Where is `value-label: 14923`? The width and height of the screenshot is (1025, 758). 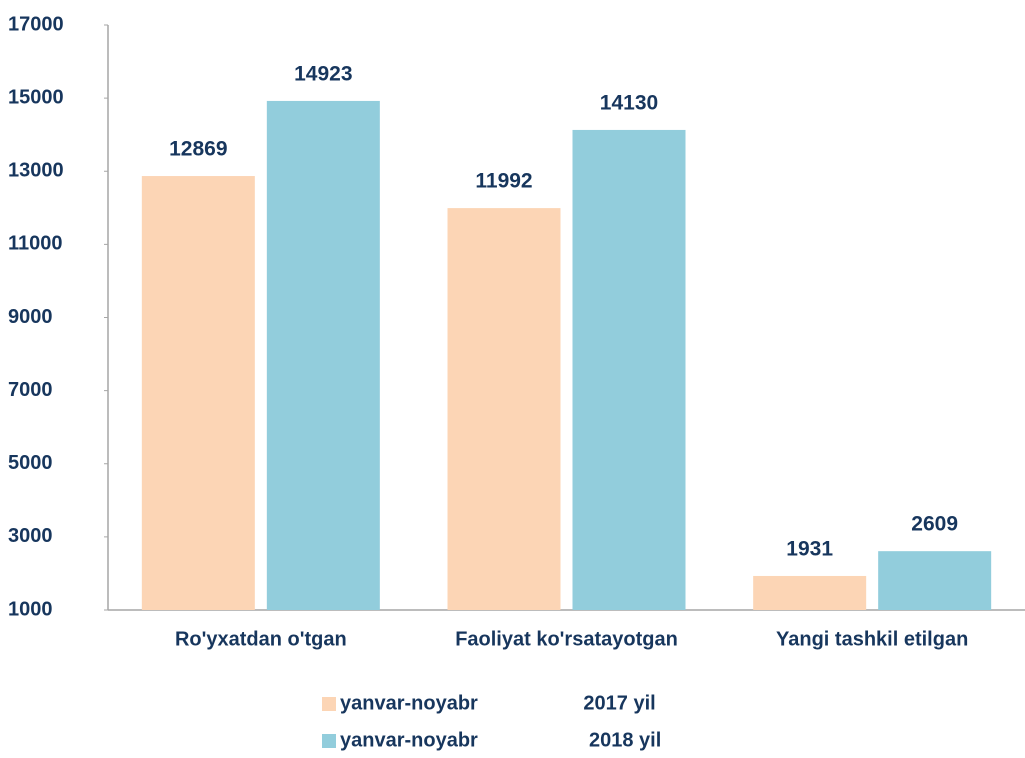 value-label: 14923 is located at coordinates (323, 73).